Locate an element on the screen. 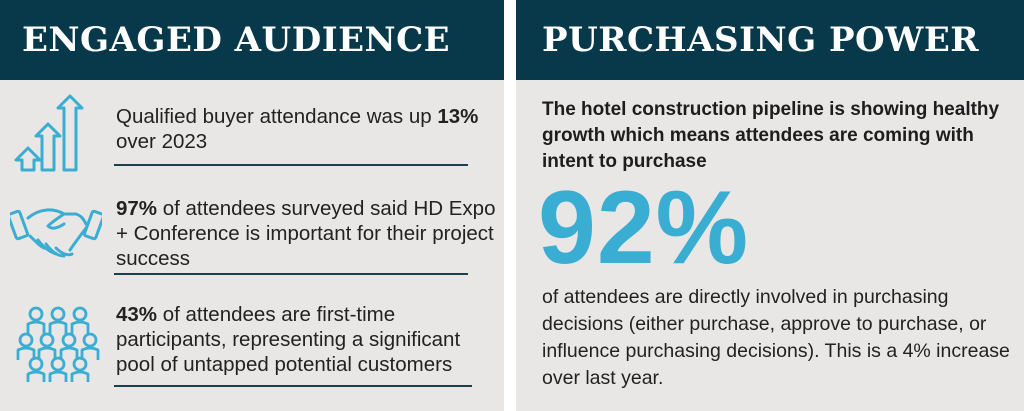 The height and width of the screenshot is (411, 1024). handshake-icon is located at coordinates (56, 233).